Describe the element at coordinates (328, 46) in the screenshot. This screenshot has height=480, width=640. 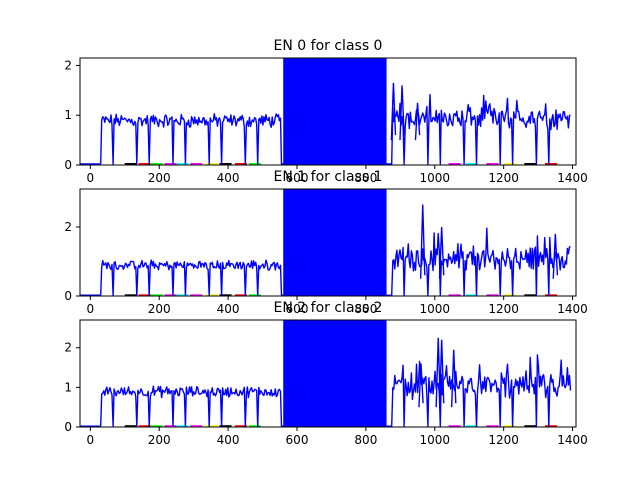
I see `chart-title: EN 0 for class 0` at that location.